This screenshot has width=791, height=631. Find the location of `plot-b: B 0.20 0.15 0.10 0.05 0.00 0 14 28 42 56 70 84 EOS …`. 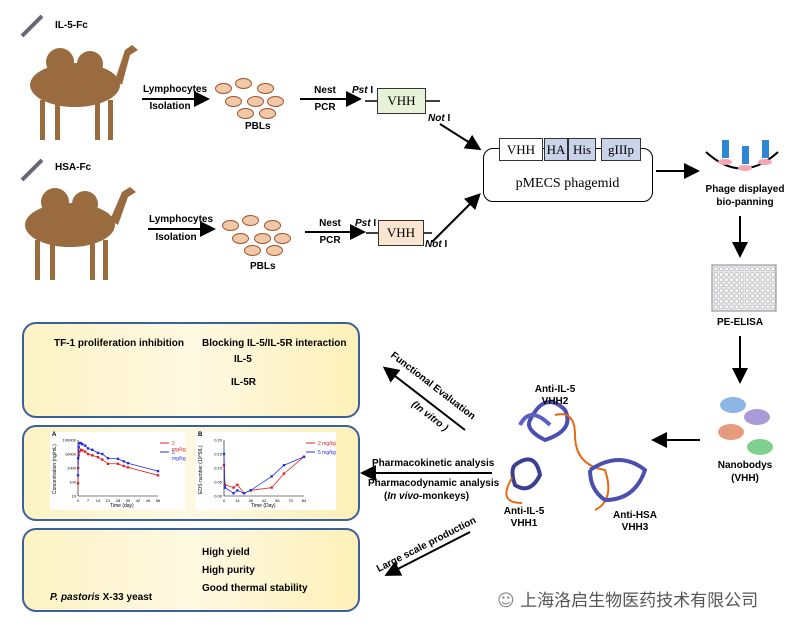

plot-b: B 0.20 0.15 0.10 0.05 0.00 0 14 28 42 56 70 84 EOS … is located at coordinates (266, 471).